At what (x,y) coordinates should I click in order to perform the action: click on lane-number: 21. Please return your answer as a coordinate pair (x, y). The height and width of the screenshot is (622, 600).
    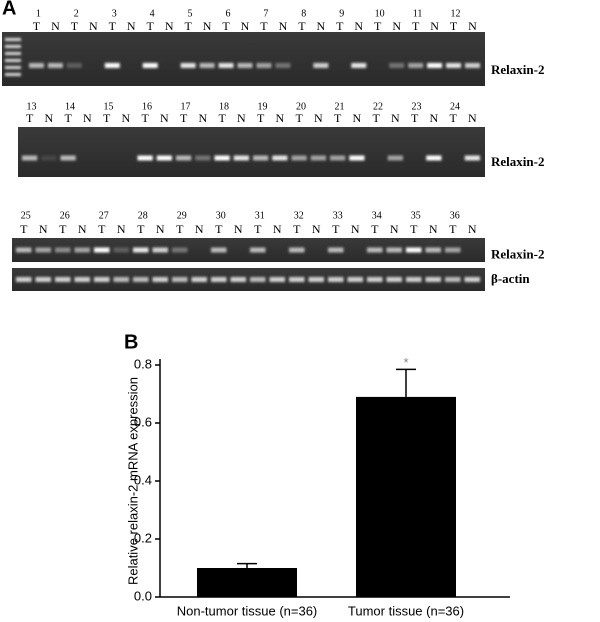
    Looking at the image, I should click on (340, 106).